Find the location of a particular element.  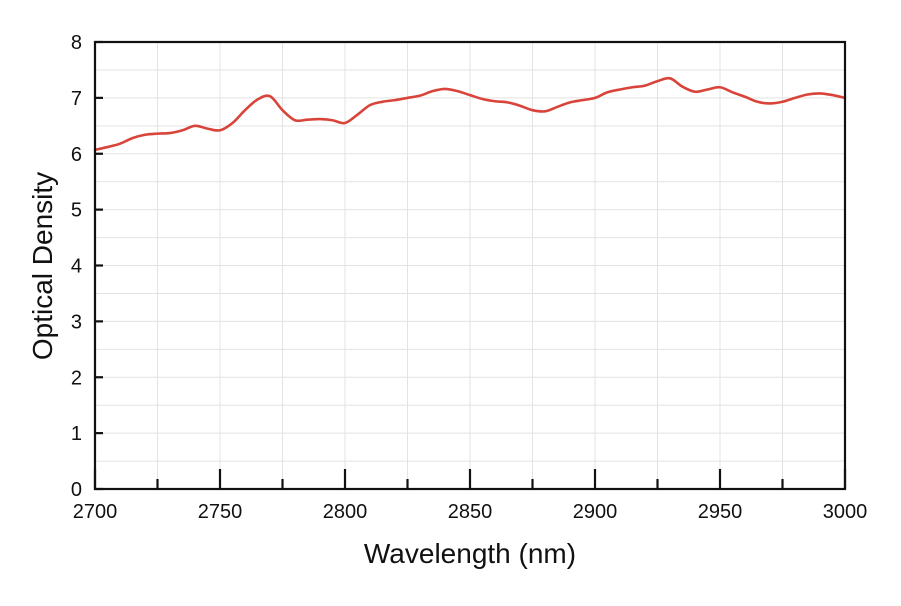

y-tick-label: 4 is located at coordinates (76, 267).